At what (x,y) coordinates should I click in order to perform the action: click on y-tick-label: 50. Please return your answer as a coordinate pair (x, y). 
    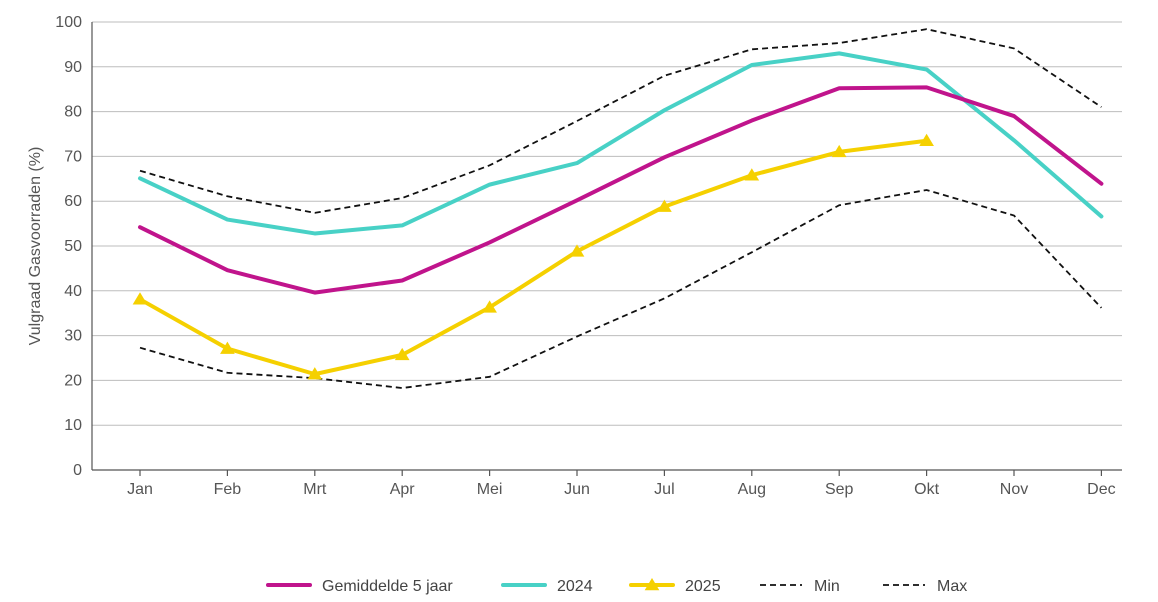
    Looking at the image, I should click on (73, 246).